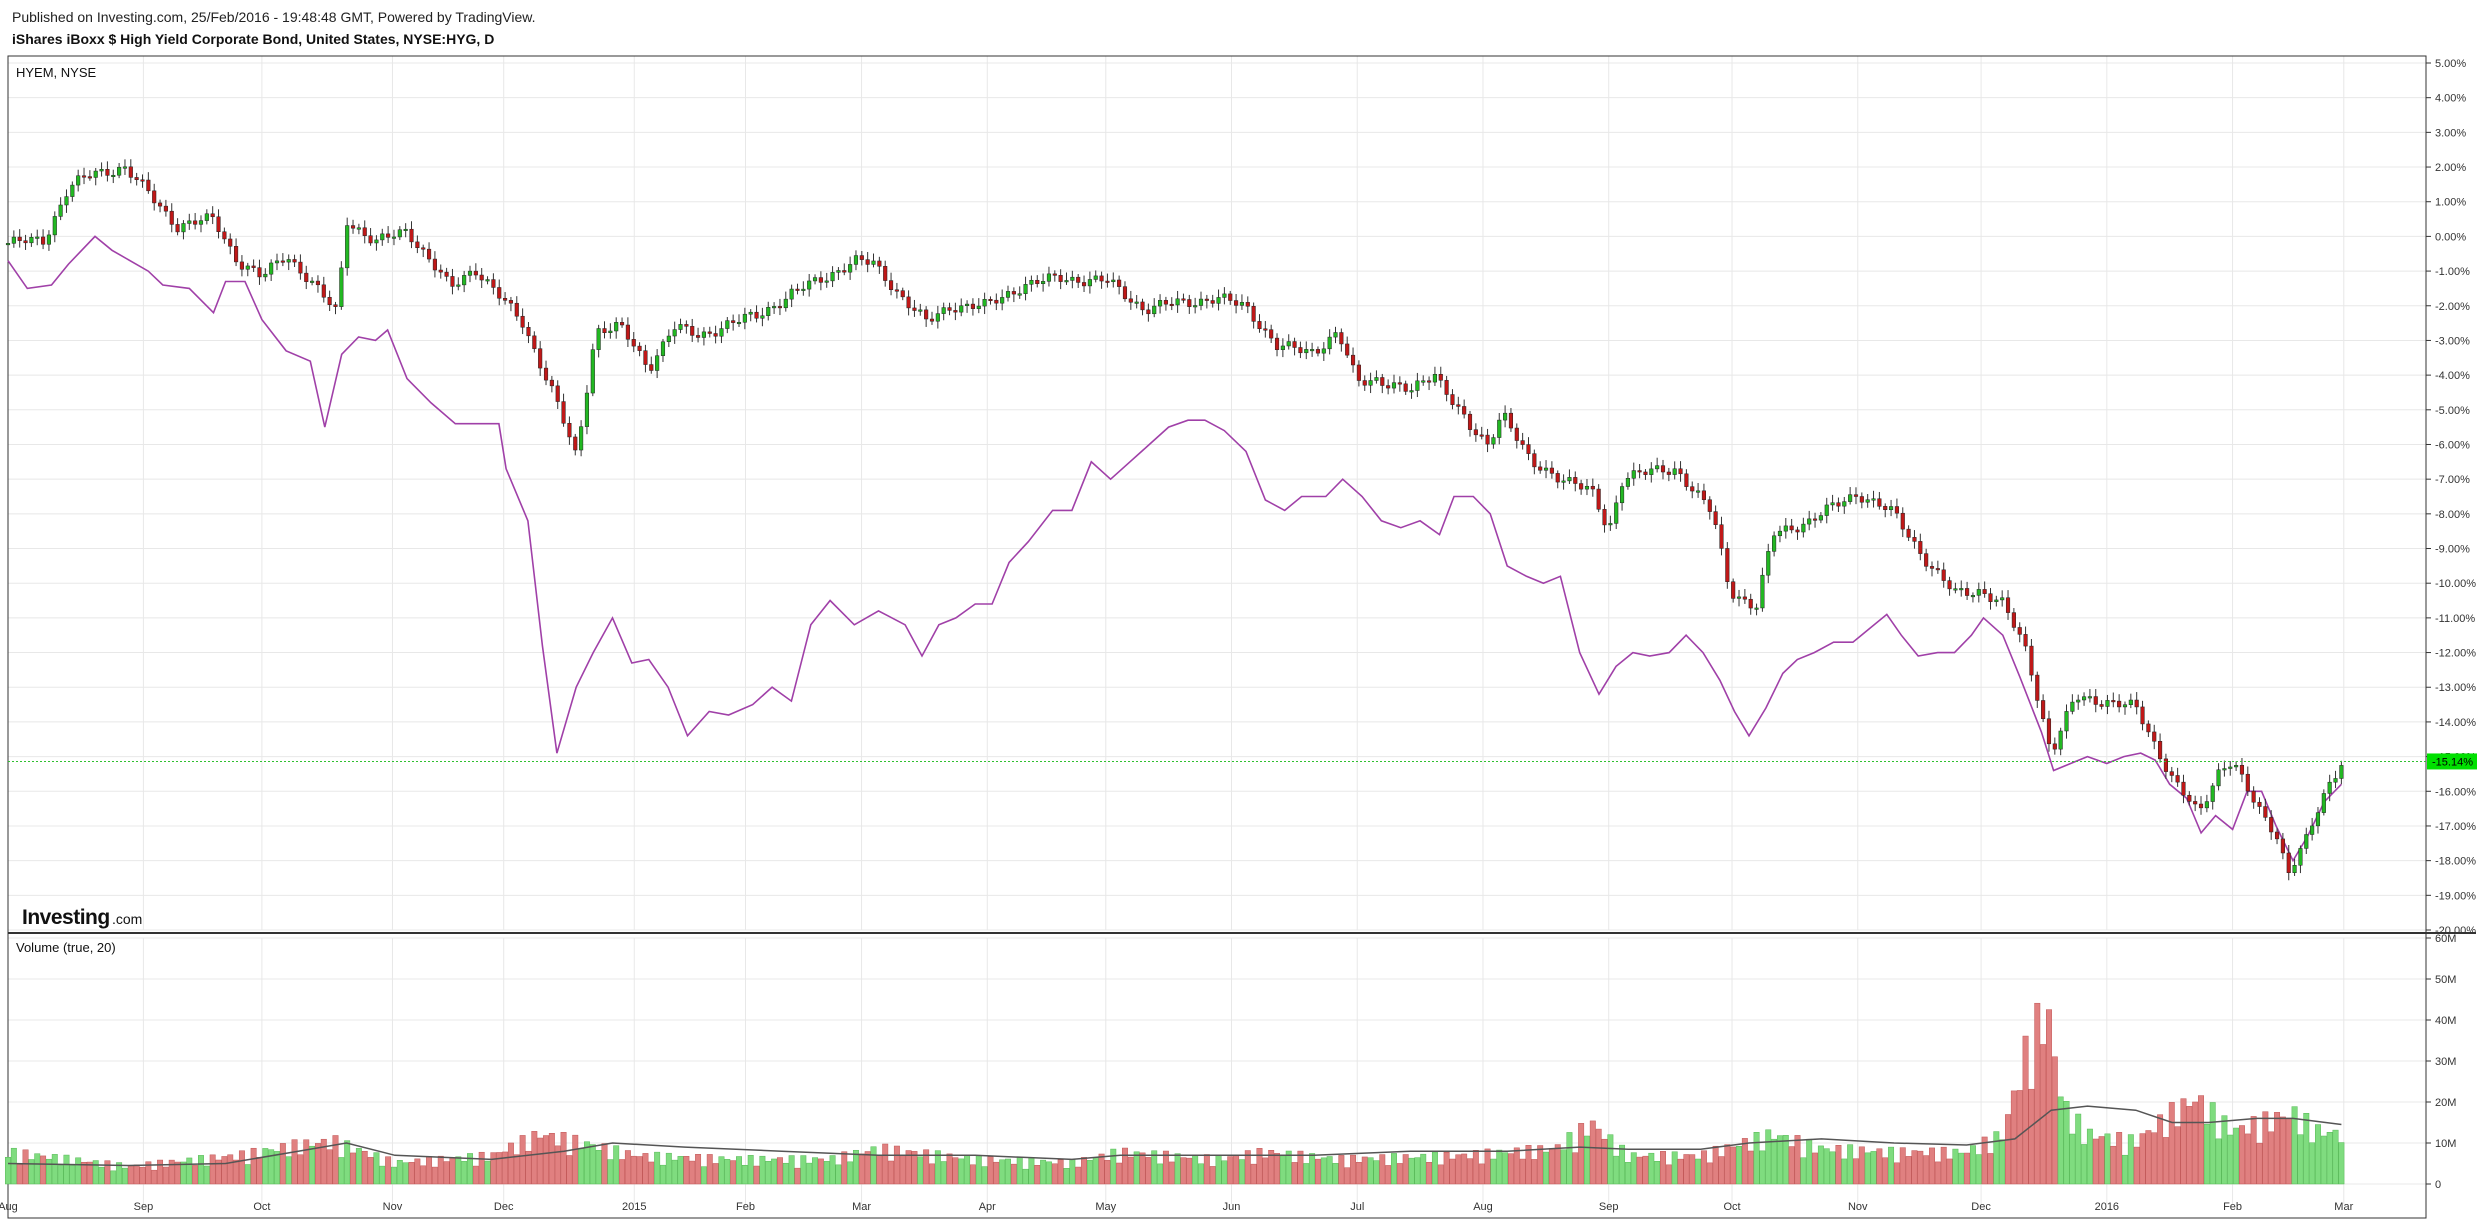 This screenshot has width=2484, height=1222. What do you see at coordinates (2455, 862) in the screenshot?
I see `price-tick-label: -18.00%` at bounding box center [2455, 862].